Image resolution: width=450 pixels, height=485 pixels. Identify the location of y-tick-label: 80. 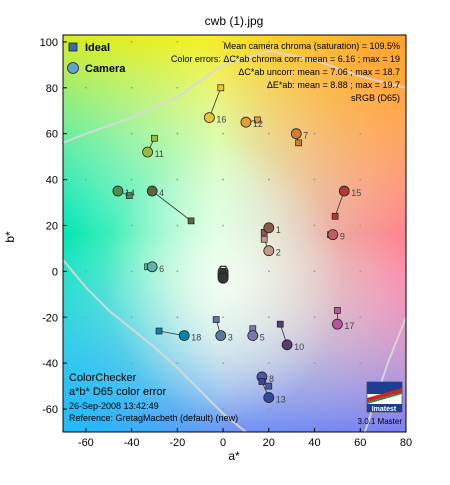
(52, 89).